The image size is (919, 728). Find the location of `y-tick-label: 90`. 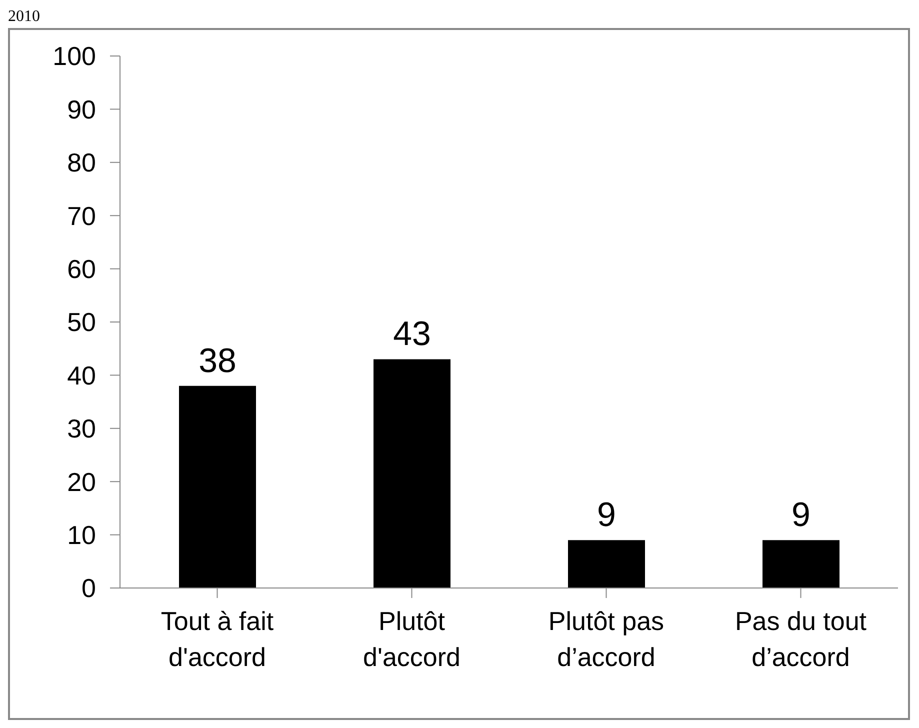

y-tick-label: 90 is located at coordinates (81, 109).